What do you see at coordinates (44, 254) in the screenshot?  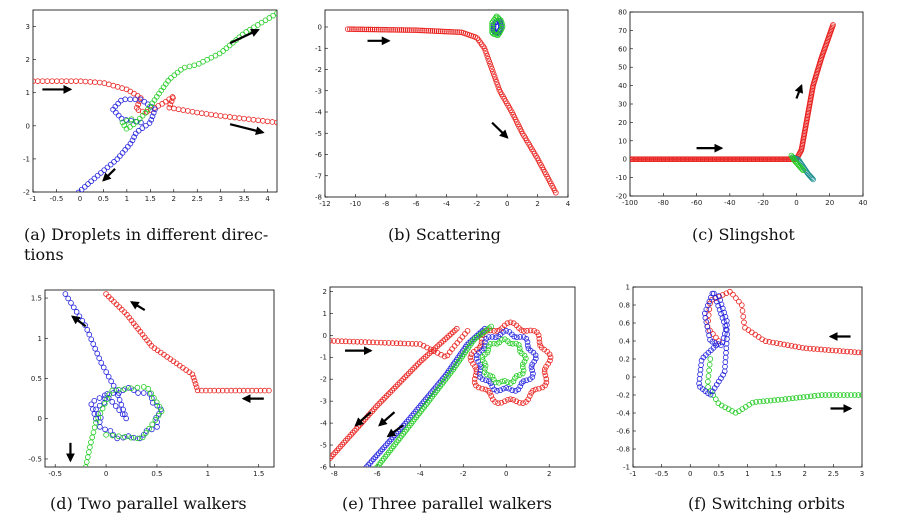 I see `caption-a-line2: tions` at bounding box center [44, 254].